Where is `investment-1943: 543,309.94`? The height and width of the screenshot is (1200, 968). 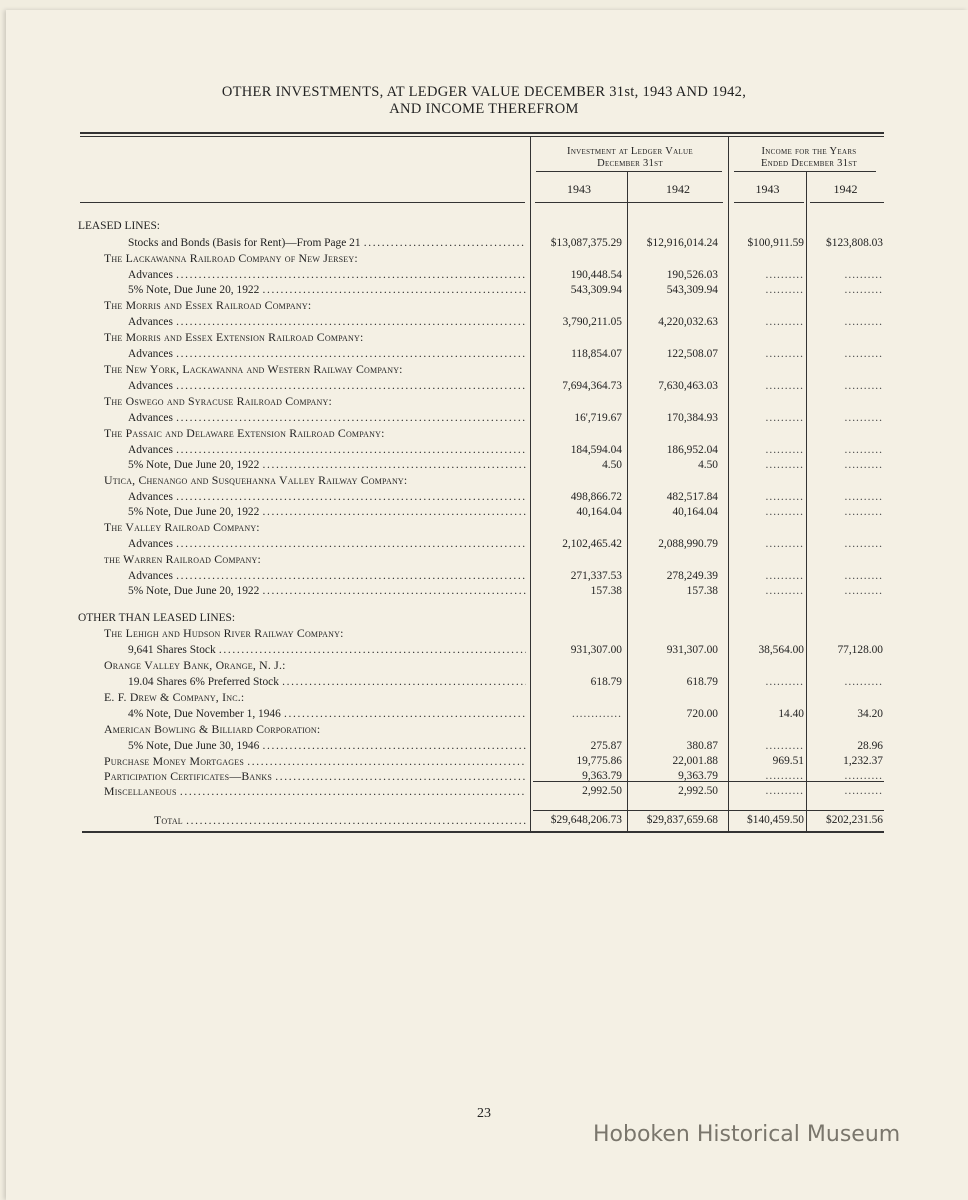
investment-1943: 543,309.94 is located at coordinates (596, 290).